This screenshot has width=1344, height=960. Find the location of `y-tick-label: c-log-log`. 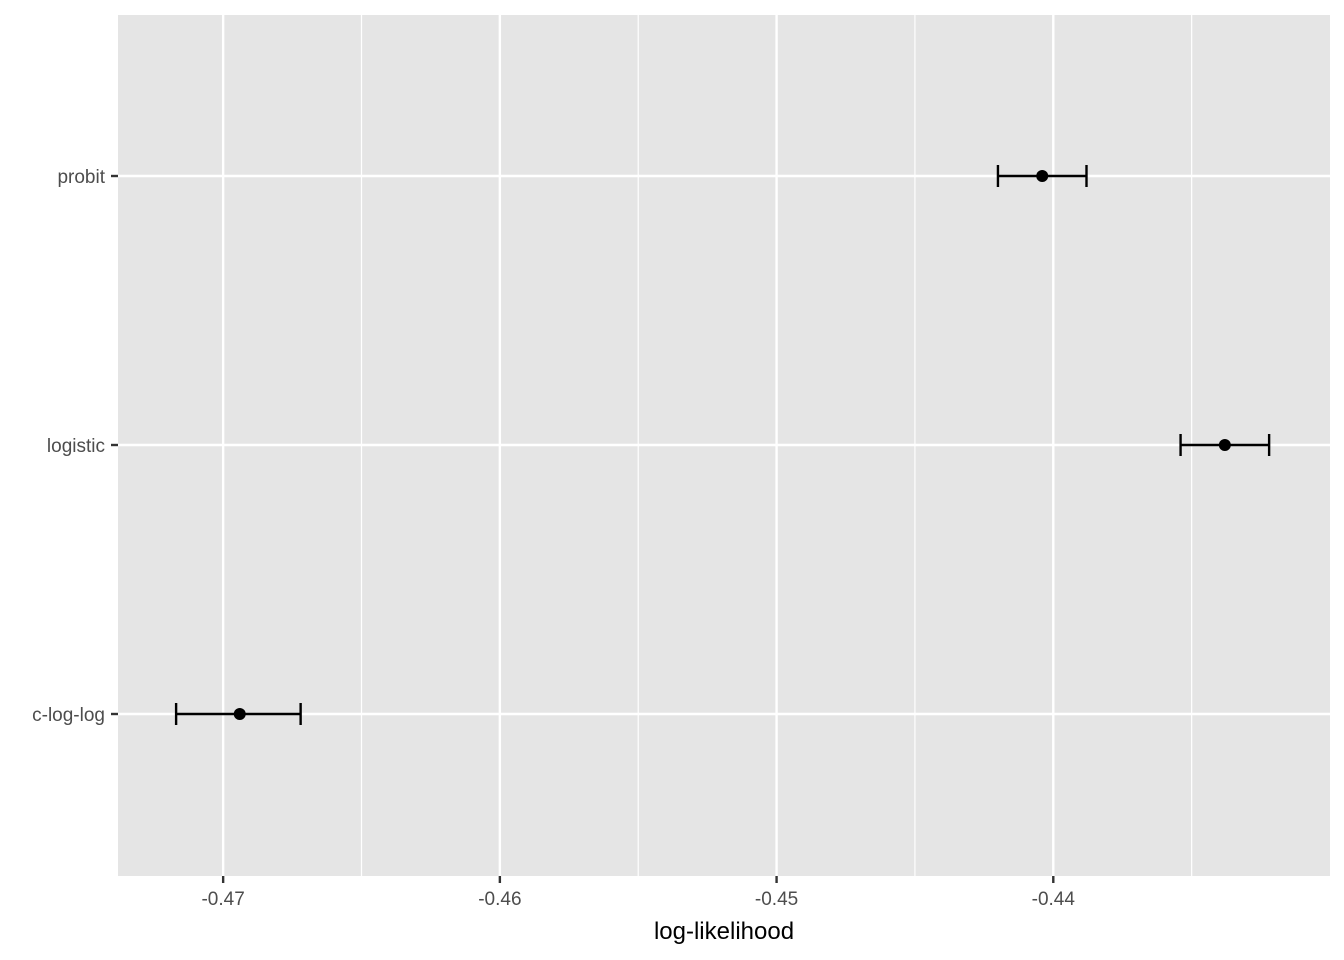

y-tick-label: c-log-log is located at coordinates (68, 715).